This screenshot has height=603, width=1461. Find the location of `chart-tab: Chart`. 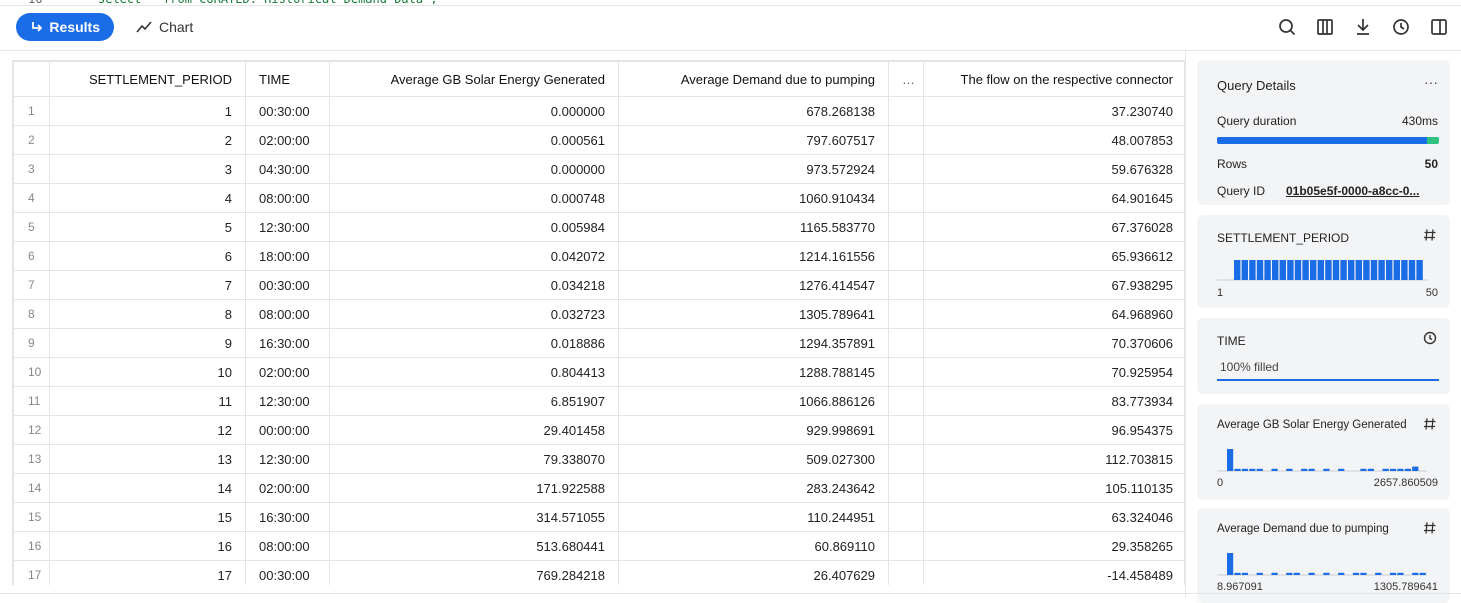

chart-tab: Chart is located at coordinates (164, 27).